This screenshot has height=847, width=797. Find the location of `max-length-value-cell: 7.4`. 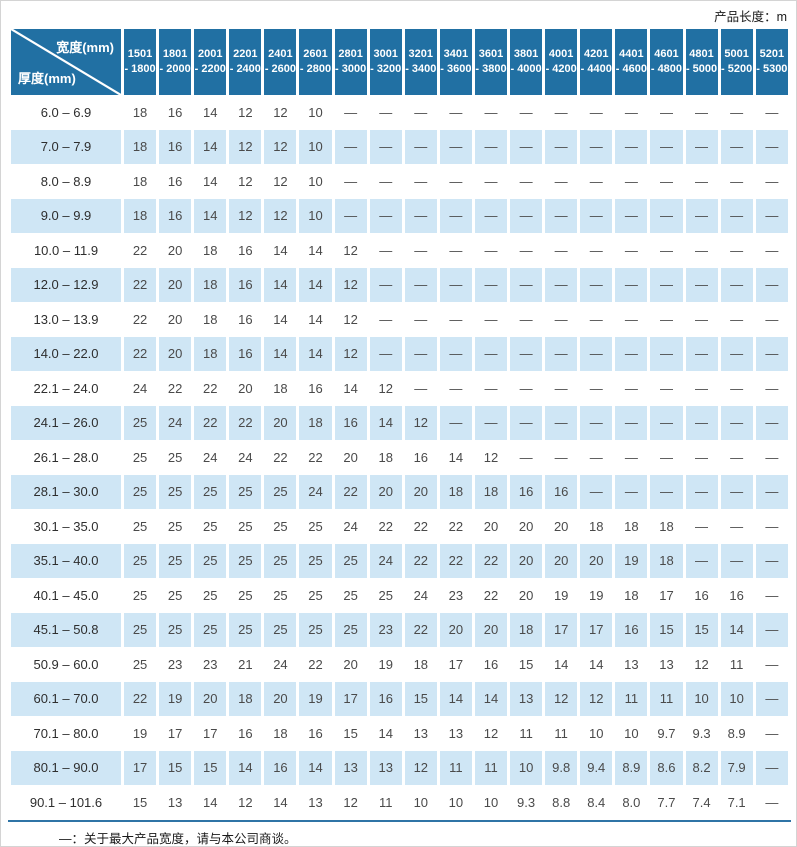

max-length-value-cell: 7.4 is located at coordinates (701, 802).